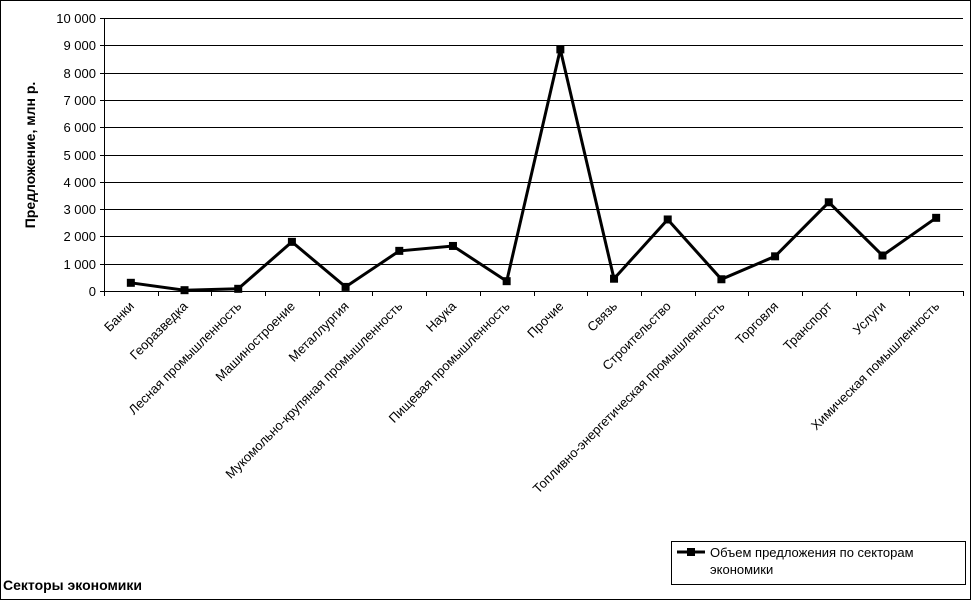 Image resolution: width=971 pixels, height=605 pixels. Describe the element at coordinates (79, 182) in the screenshot. I see `y-tick-label: 4 000` at that location.